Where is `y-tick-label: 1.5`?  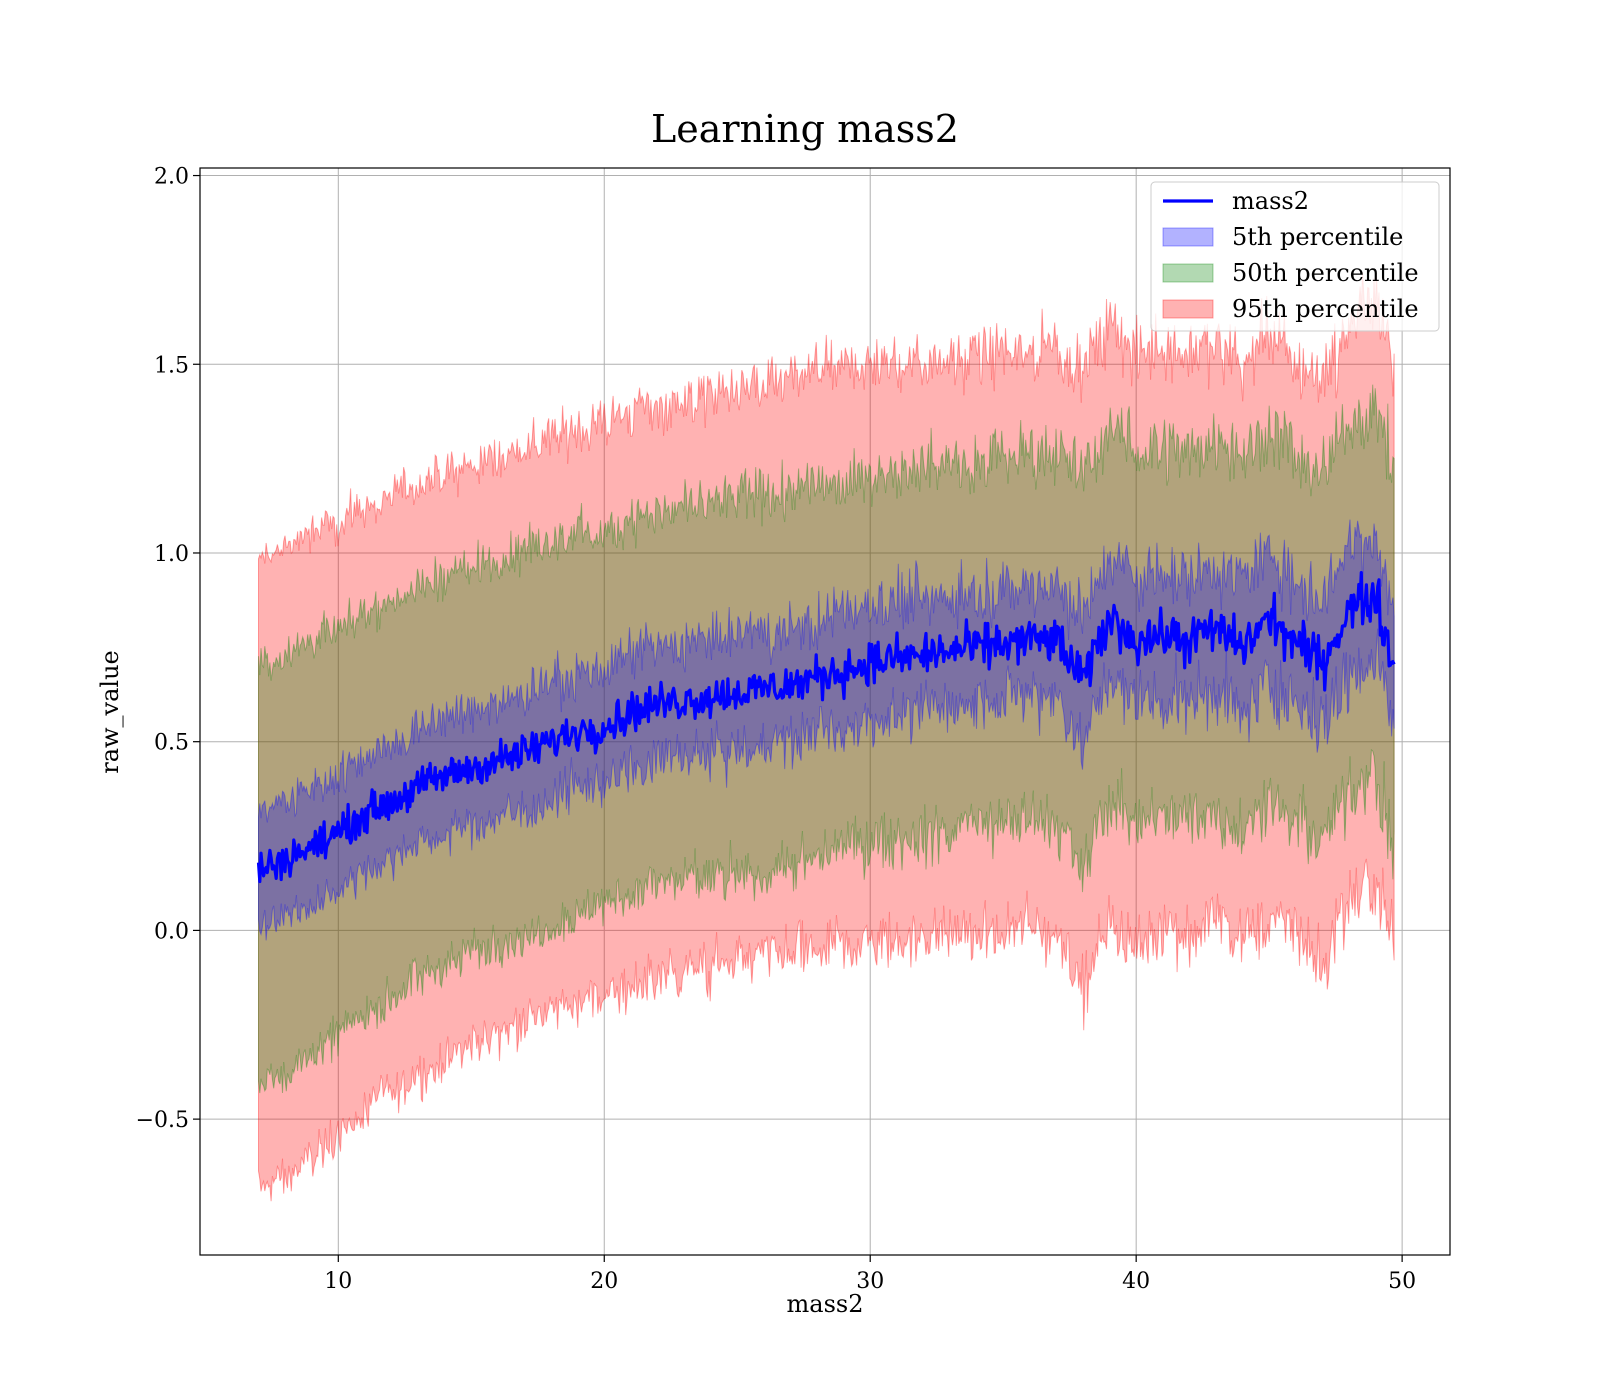
y-tick-label: 1.5 is located at coordinates (171, 365).